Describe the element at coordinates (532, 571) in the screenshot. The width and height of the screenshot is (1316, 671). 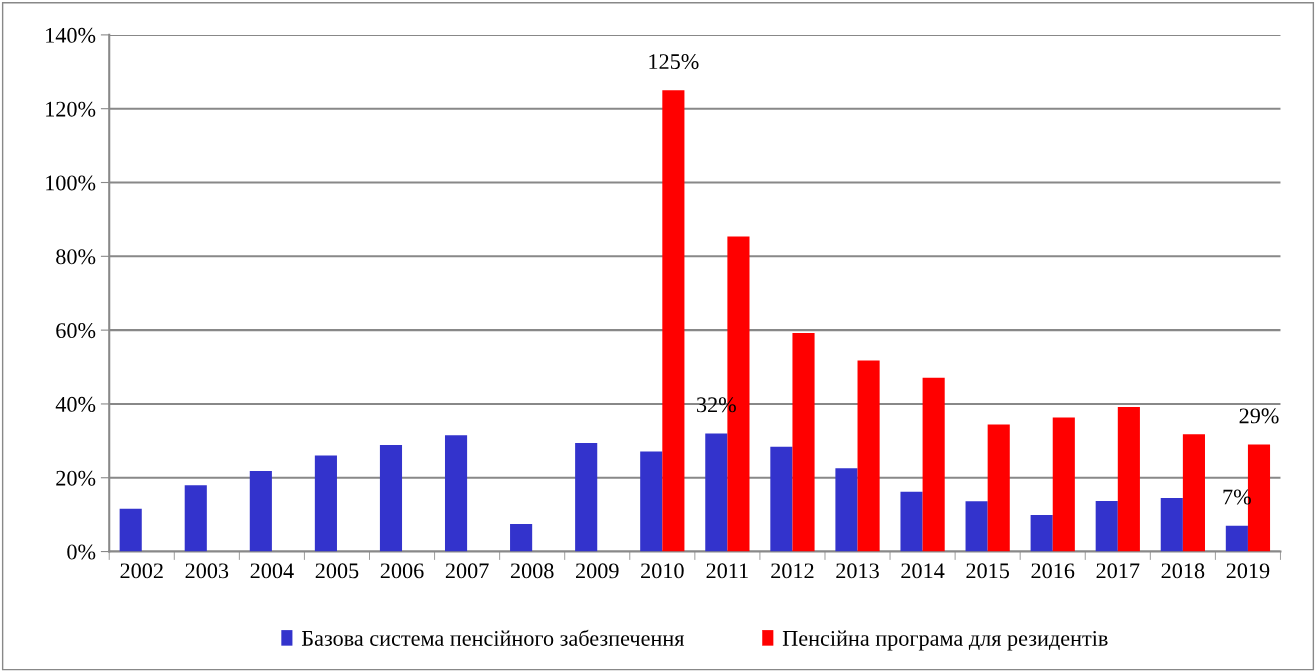
I see `x-tick-label: 2008` at that location.